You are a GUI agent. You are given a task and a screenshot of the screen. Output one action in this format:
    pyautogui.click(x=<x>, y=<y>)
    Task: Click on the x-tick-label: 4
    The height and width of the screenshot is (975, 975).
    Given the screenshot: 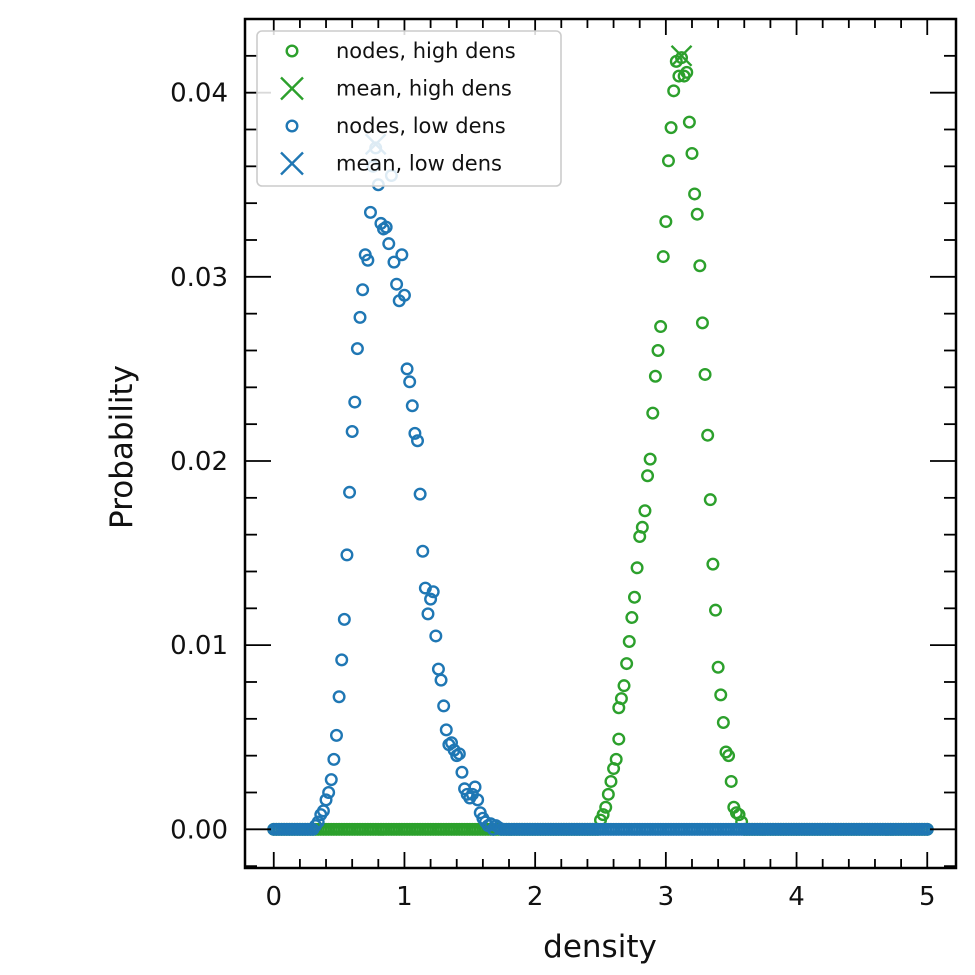 What is the action you would take?
    pyautogui.click(x=796, y=897)
    